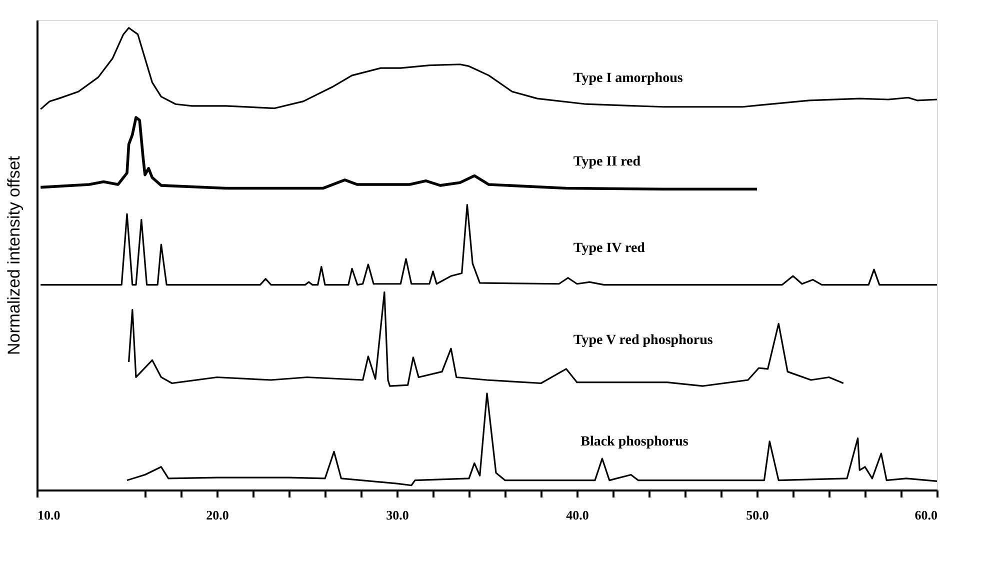  What do you see at coordinates (49, 515) in the screenshot?
I see `x-tick-label: 10.0` at bounding box center [49, 515].